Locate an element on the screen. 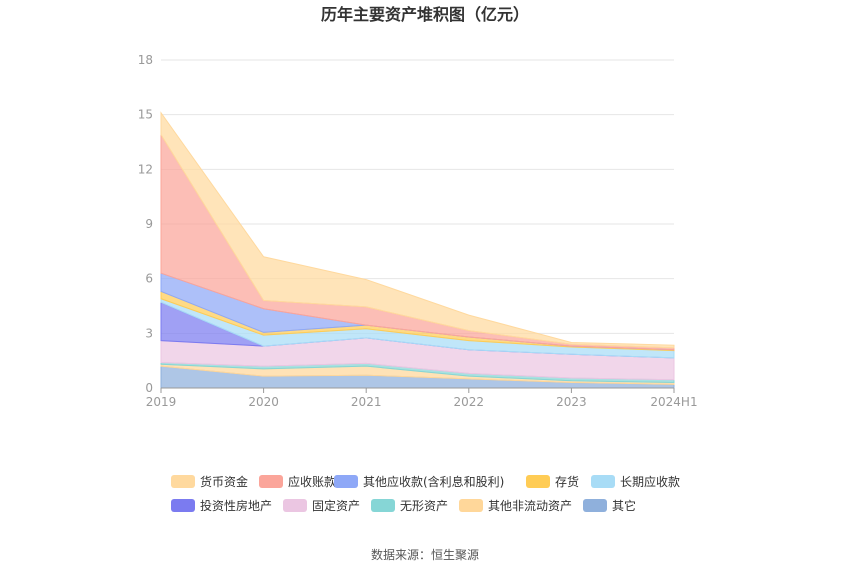 This screenshot has height=575, width=850. y-tick-label: 15 is located at coordinates (145, 115).